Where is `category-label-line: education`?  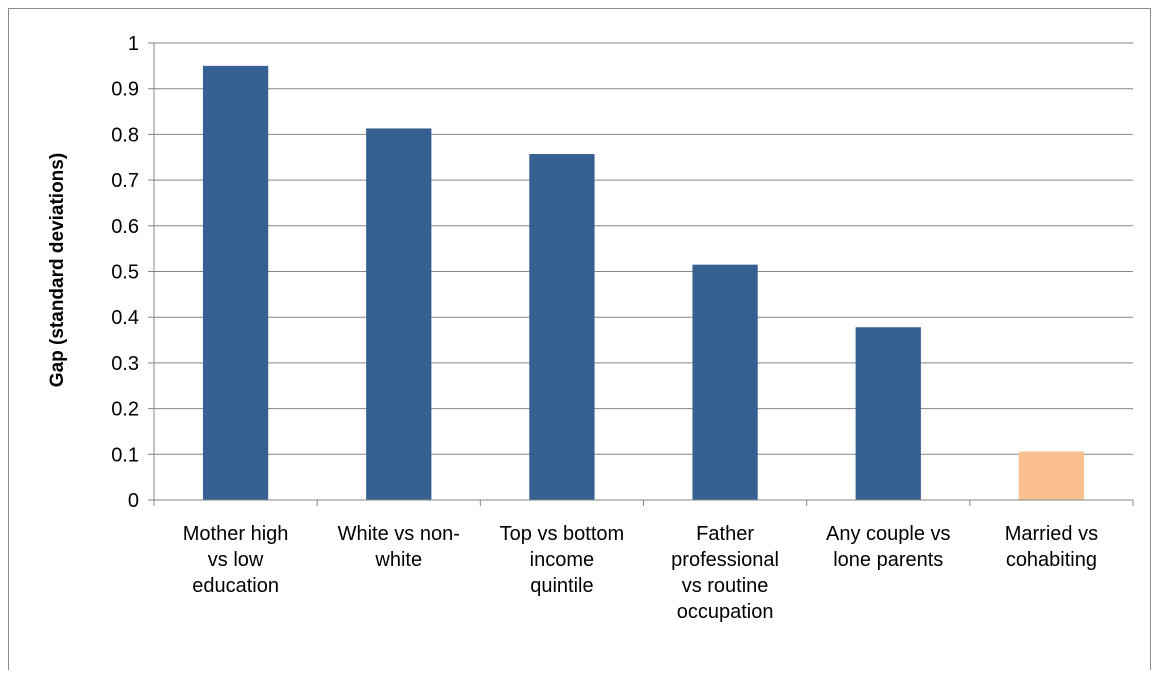 category-label-line: education is located at coordinates (235, 586).